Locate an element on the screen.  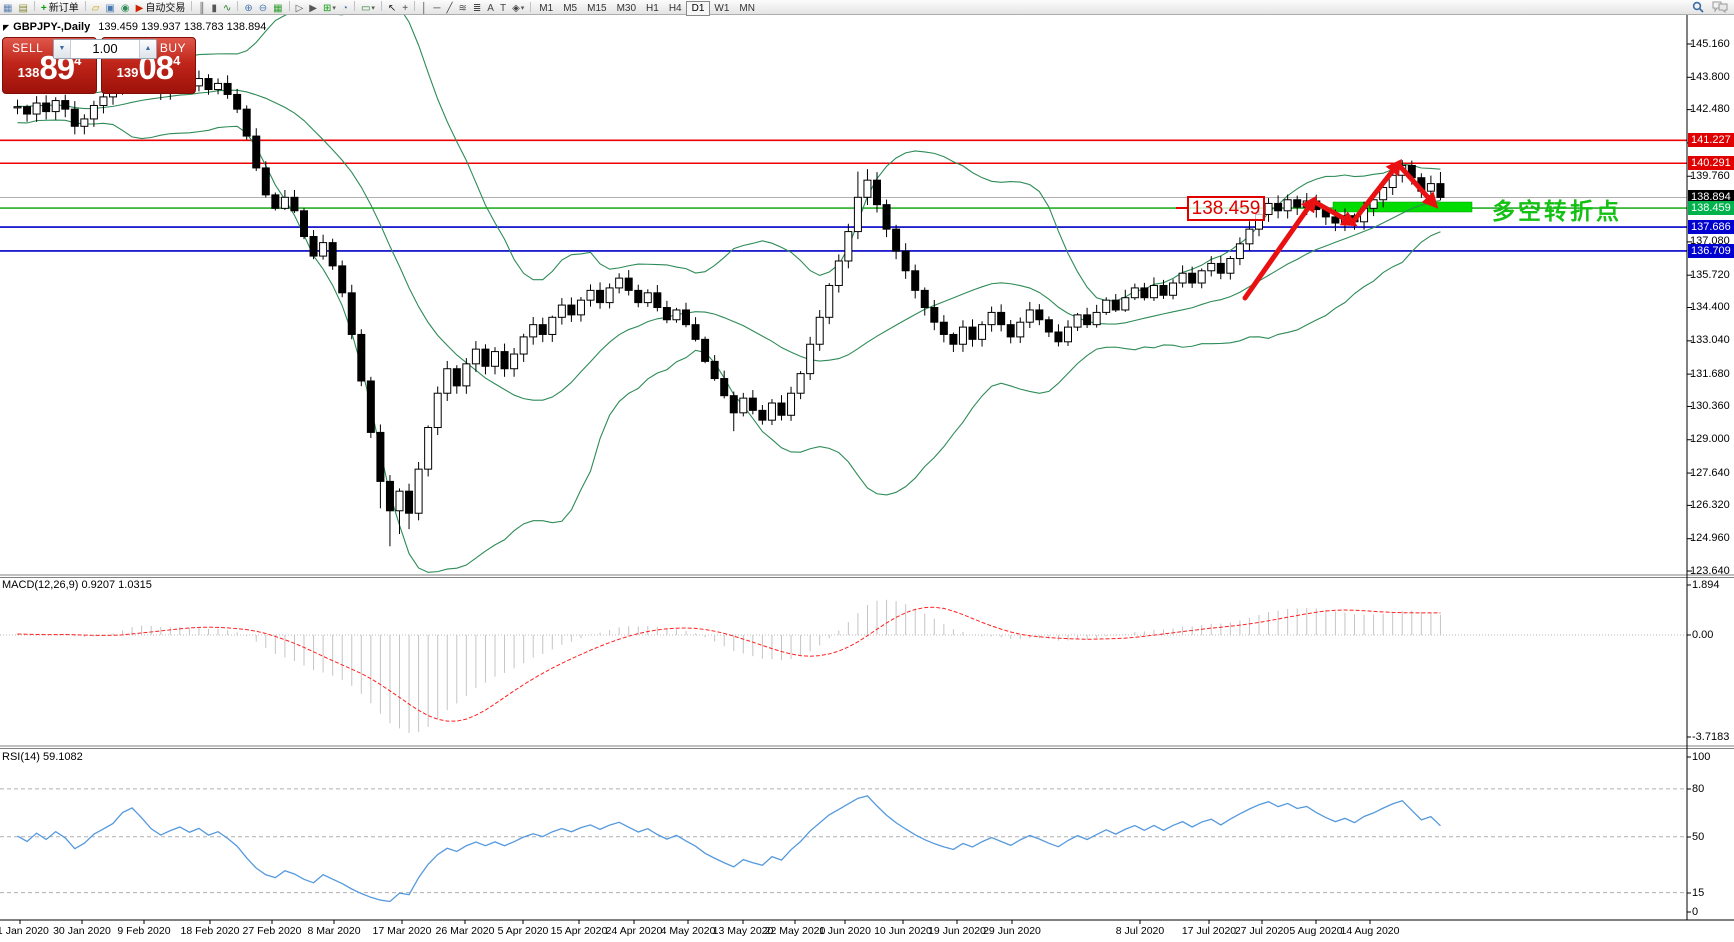
timeframe-m1-button: M1 is located at coordinates (546, 8).